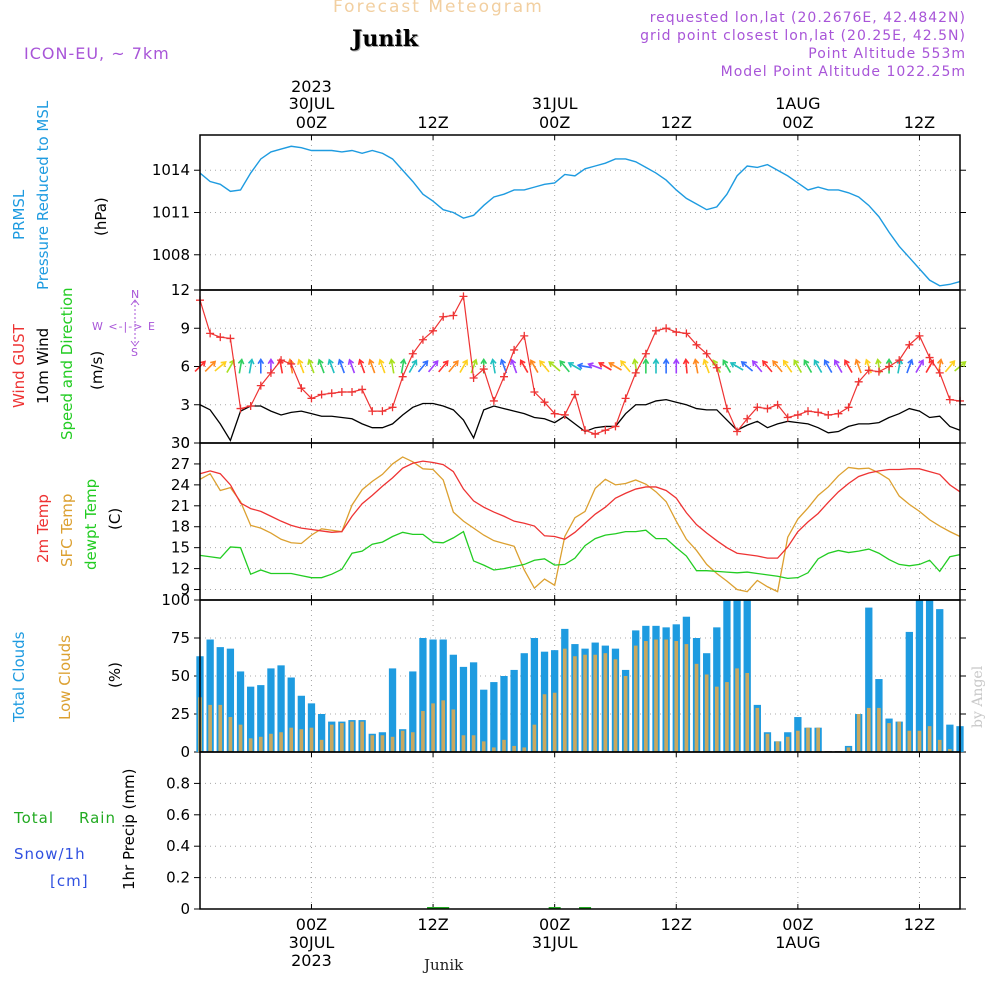 The width and height of the screenshot is (1000, 1000). I want to click on top-hour-label: 12Z, so click(676, 122).